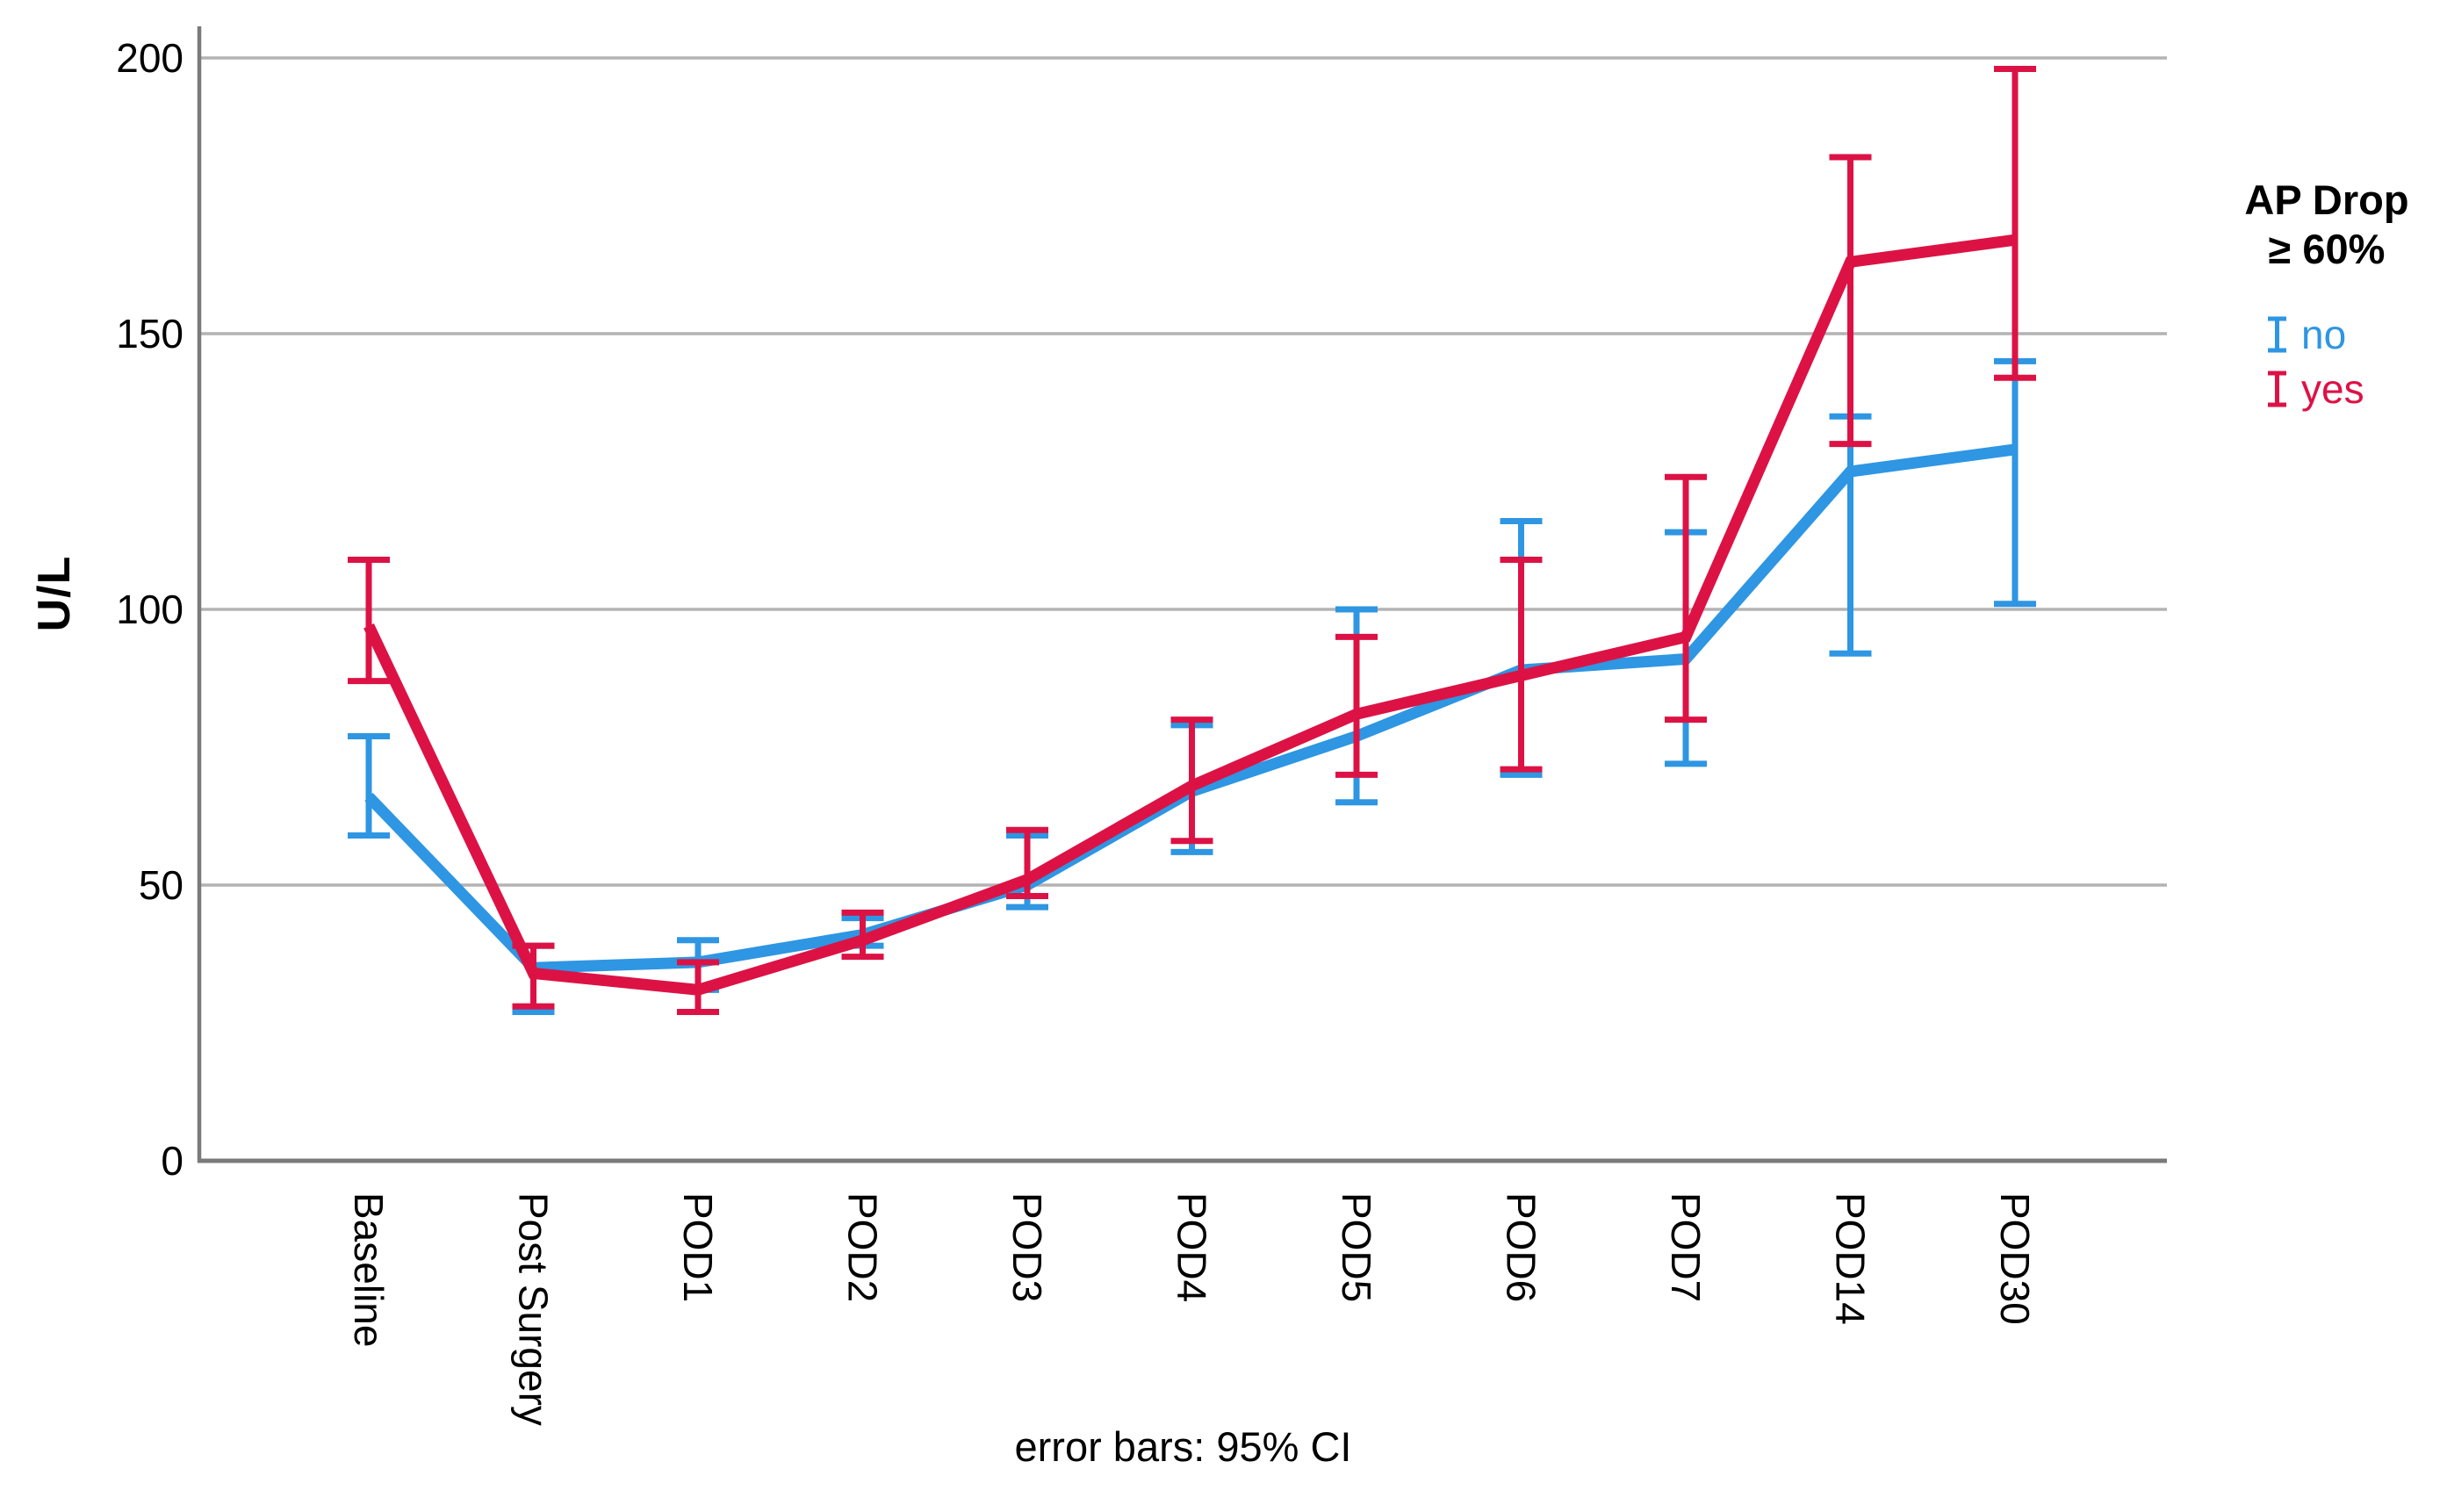  Describe the element at coordinates (369, 1269) in the screenshot. I see `x-tick-label: Baseline` at that location.